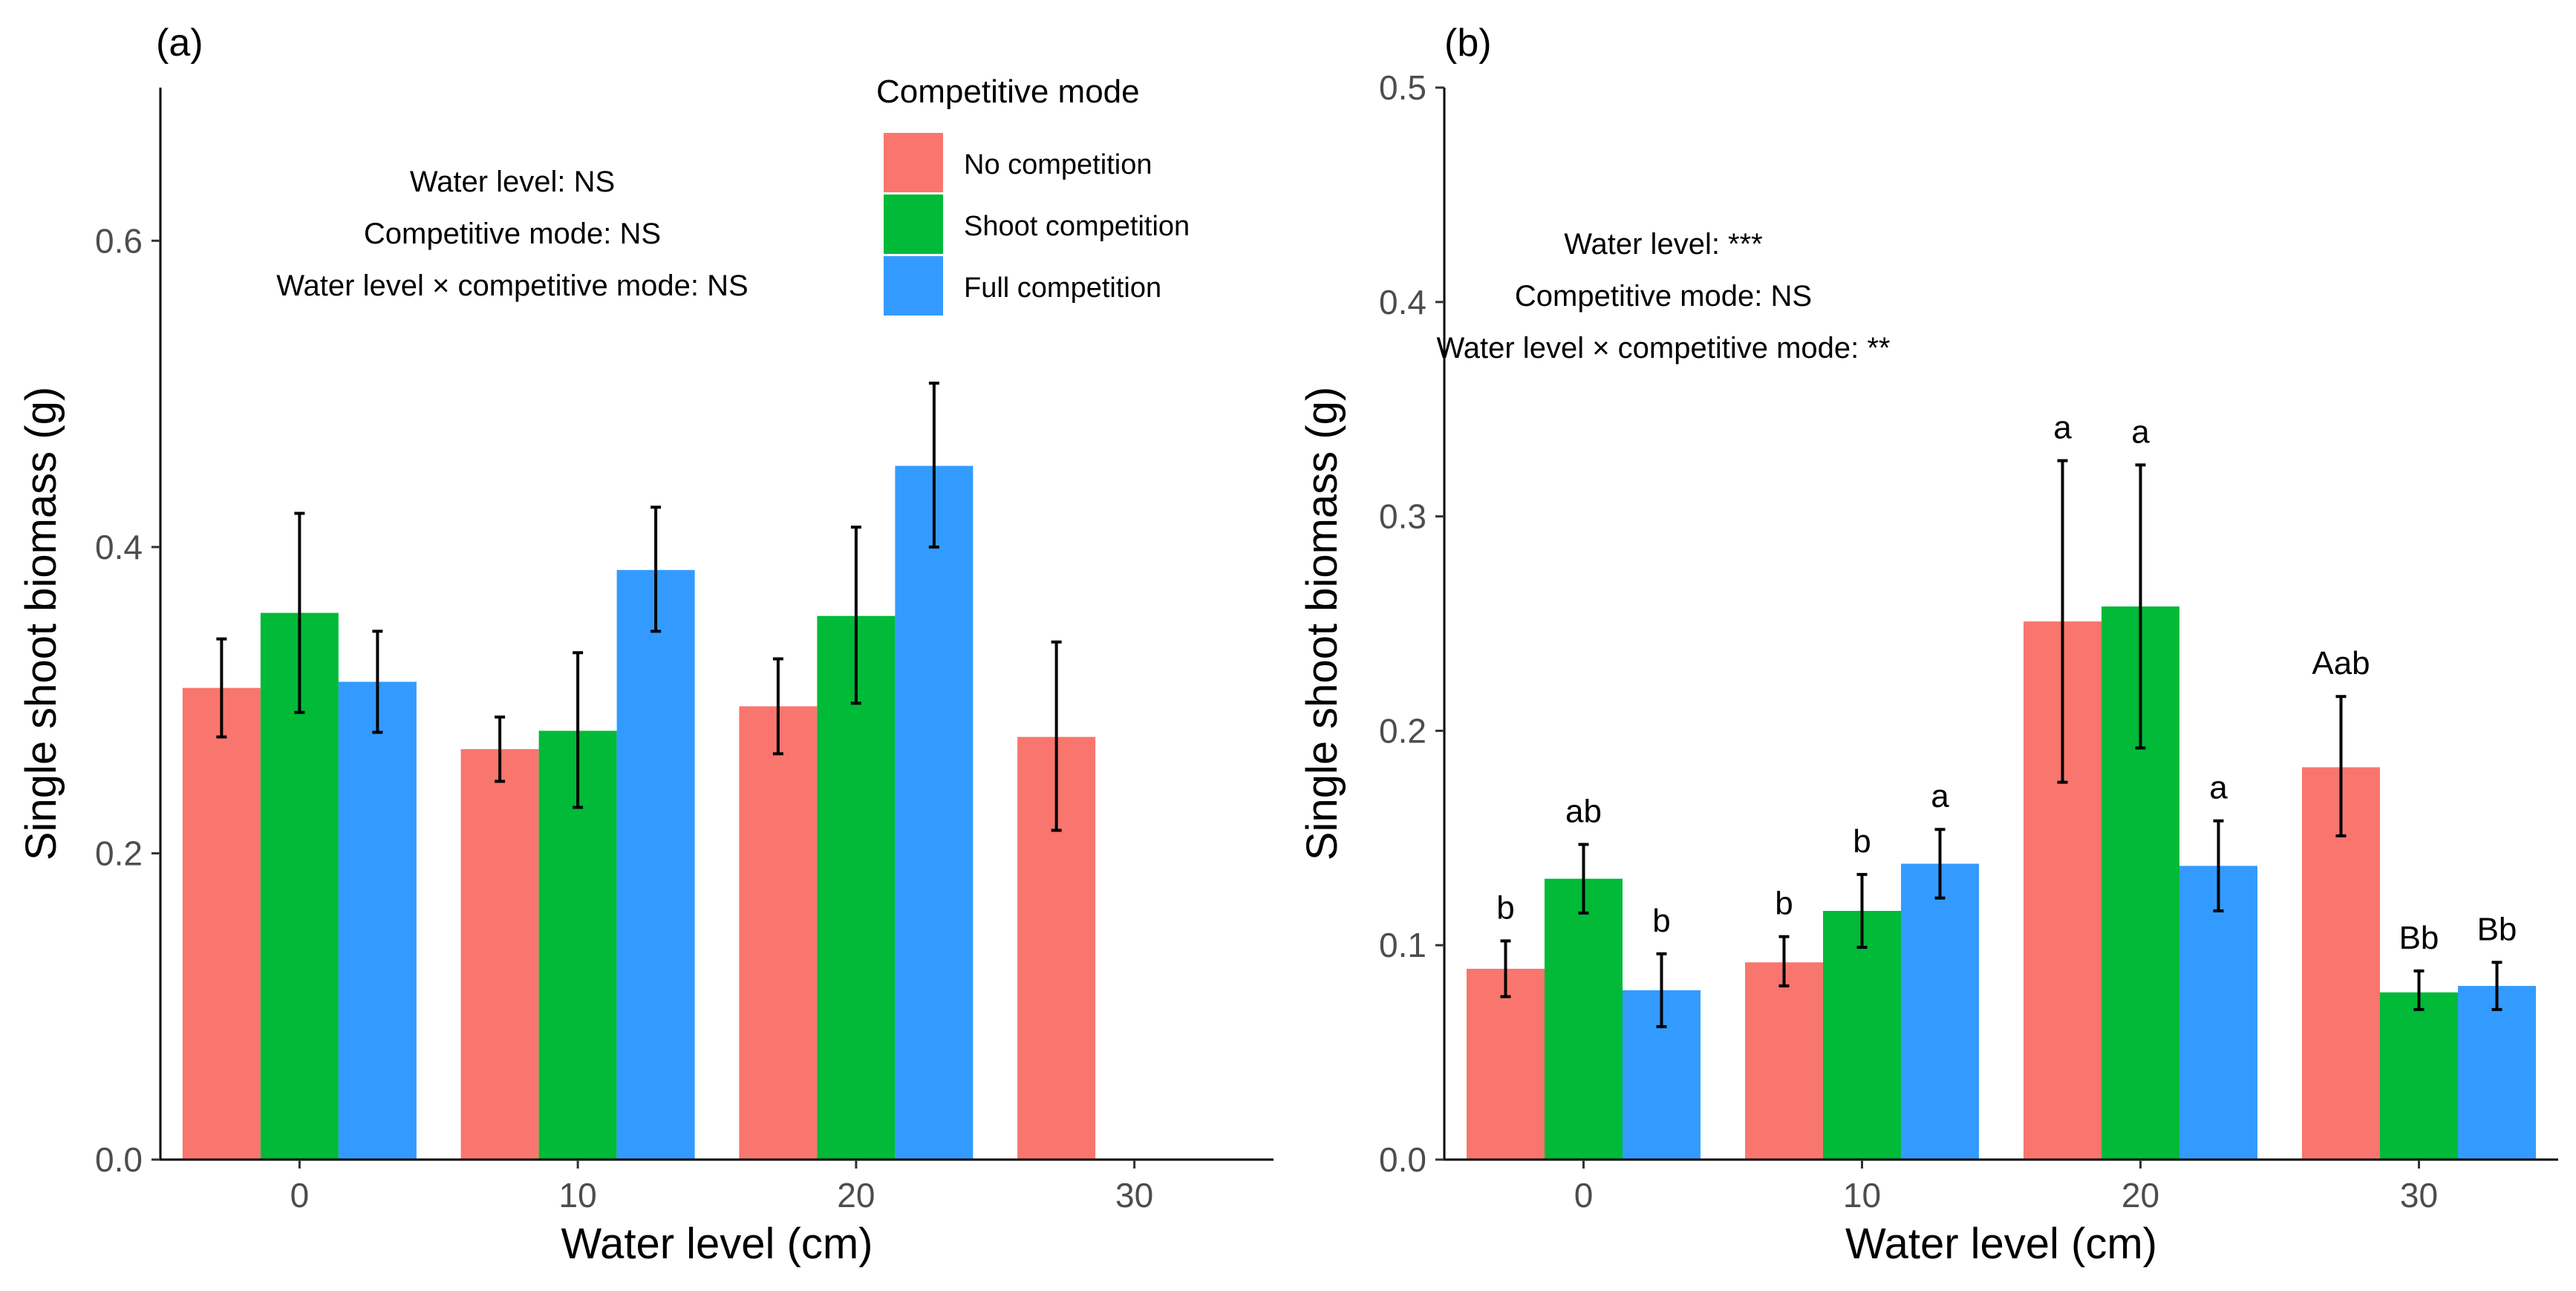  I want to click on legend-label-no-competition: No competition, so click(1058, 164).